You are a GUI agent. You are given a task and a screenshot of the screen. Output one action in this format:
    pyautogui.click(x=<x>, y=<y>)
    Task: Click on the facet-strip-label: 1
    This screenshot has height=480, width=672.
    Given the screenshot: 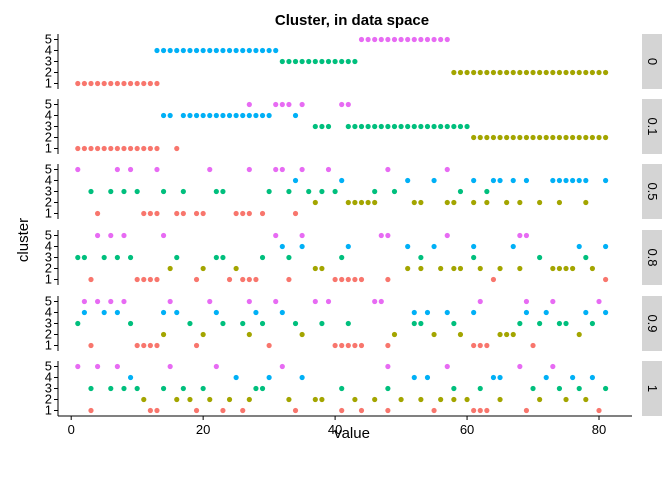 What is the action you would take?
    pyautogui.click(x=652, y=388)
    